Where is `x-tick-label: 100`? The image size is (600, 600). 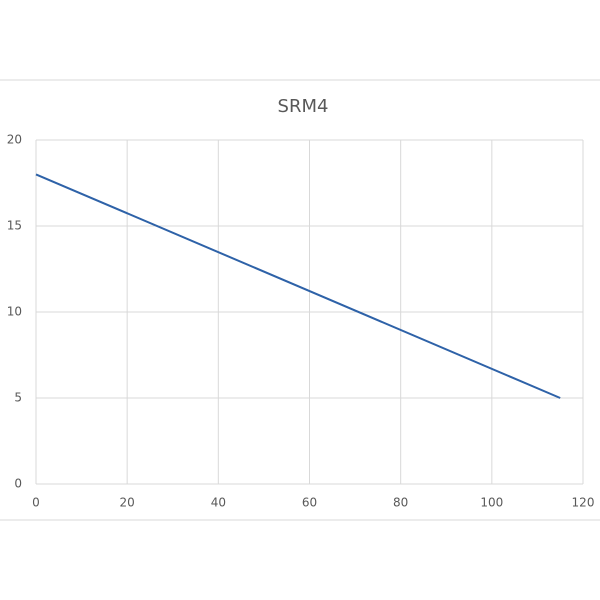 x-tick-label: 100 is located at coordinates (491, 503).